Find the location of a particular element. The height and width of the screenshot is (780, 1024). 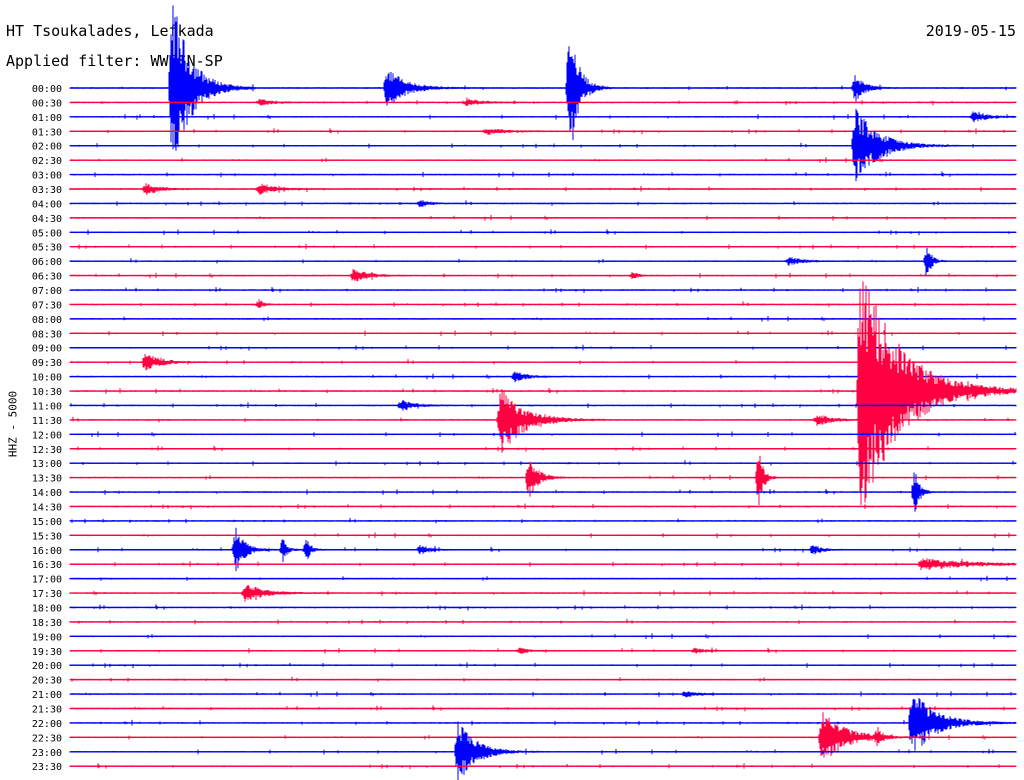

row-time-label: 20:30 is located at coordinates (47, 681).